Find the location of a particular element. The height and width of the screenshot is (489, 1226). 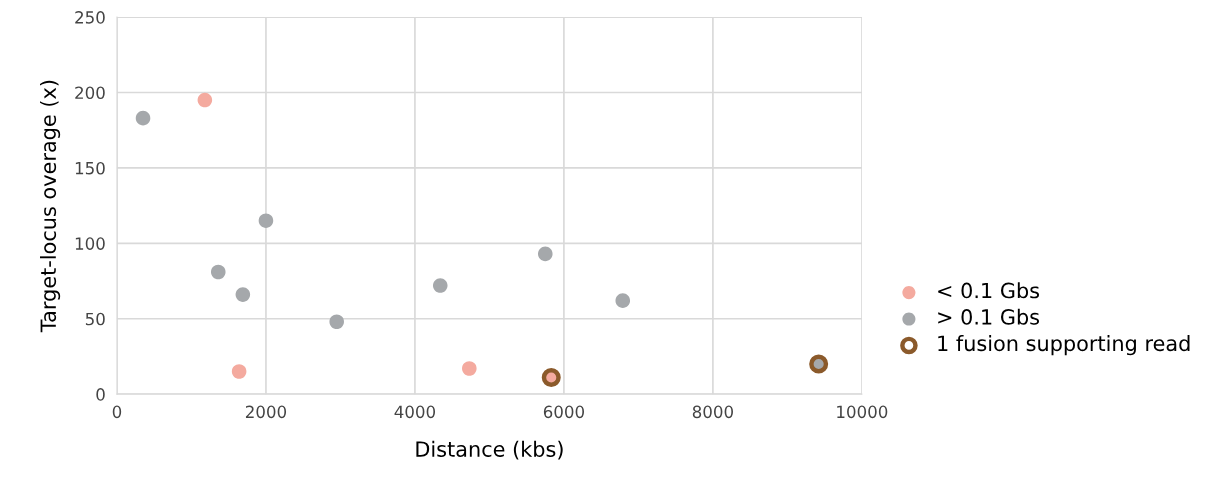

y-tick-label: 200 is located at coordinates (90, 93).